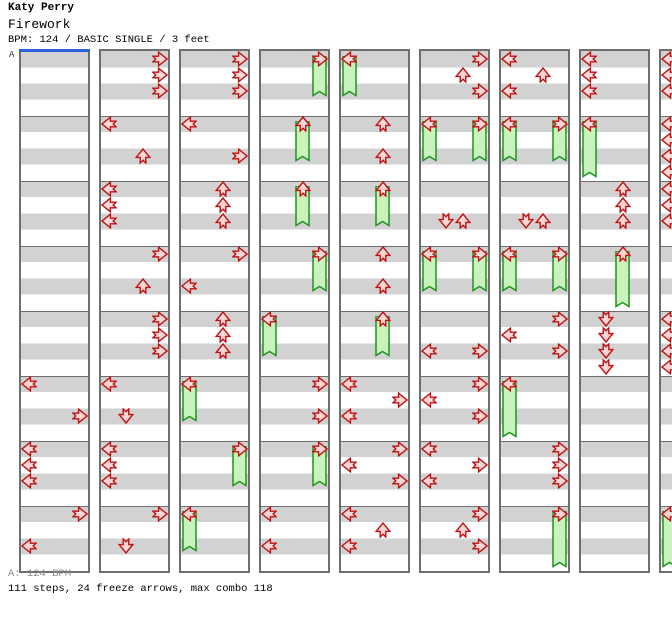  What do you see at coordinates (109, 40) in the screenshot?
I see `chart-info: BPM: 124 / BASIC SINGLE / 3 feet` at bounding box center [109, 40].